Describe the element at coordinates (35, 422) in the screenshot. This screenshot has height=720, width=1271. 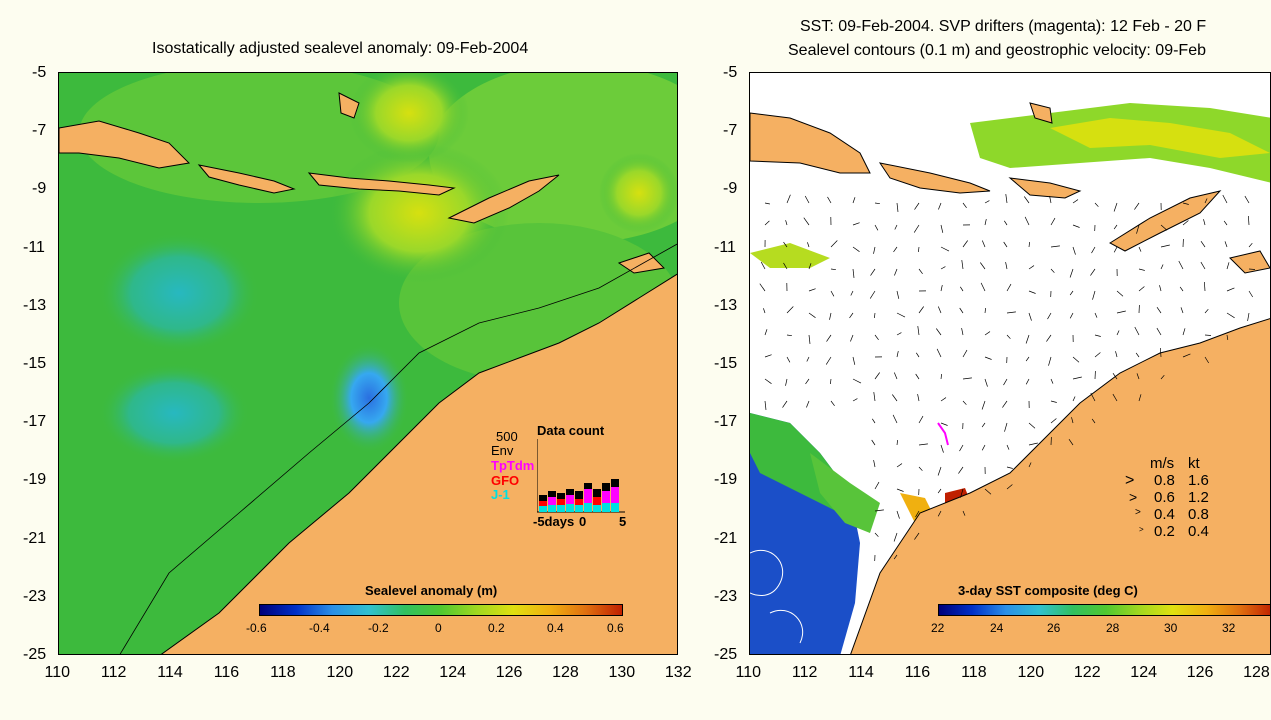
I see `y-tick-label: -17` at that location.